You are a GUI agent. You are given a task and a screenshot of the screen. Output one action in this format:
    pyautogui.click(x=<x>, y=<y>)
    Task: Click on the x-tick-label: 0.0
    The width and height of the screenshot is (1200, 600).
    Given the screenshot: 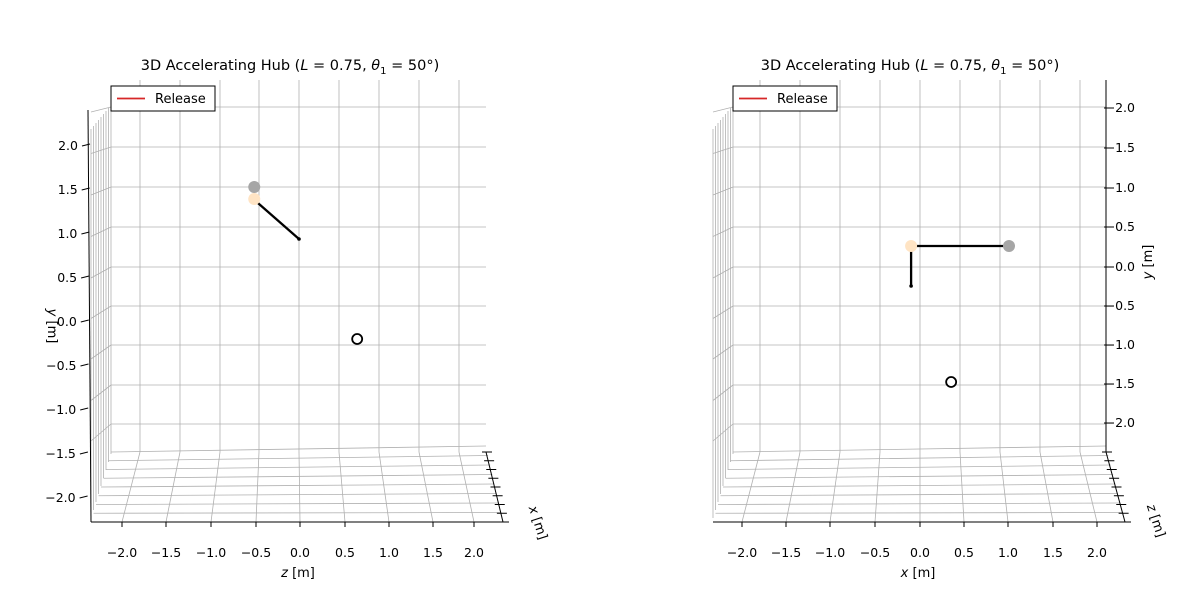 What is the action you would take?
    pyautogui.click(x=920, y=552)
    